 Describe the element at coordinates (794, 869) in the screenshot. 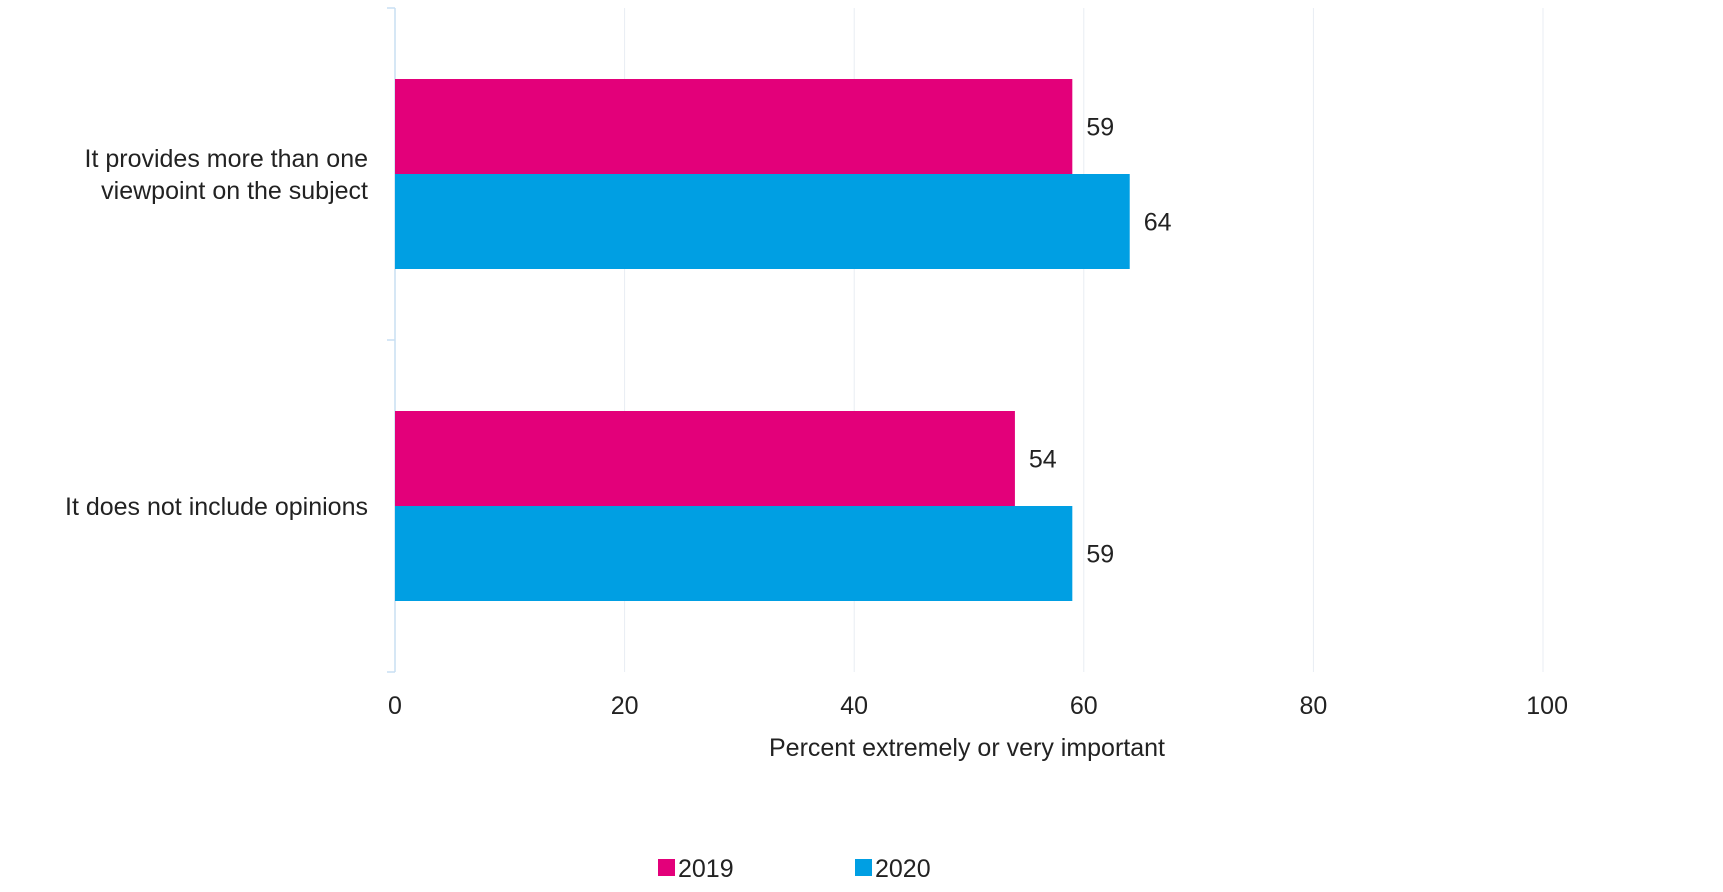

I see `legend: 2019 2020` at that location.